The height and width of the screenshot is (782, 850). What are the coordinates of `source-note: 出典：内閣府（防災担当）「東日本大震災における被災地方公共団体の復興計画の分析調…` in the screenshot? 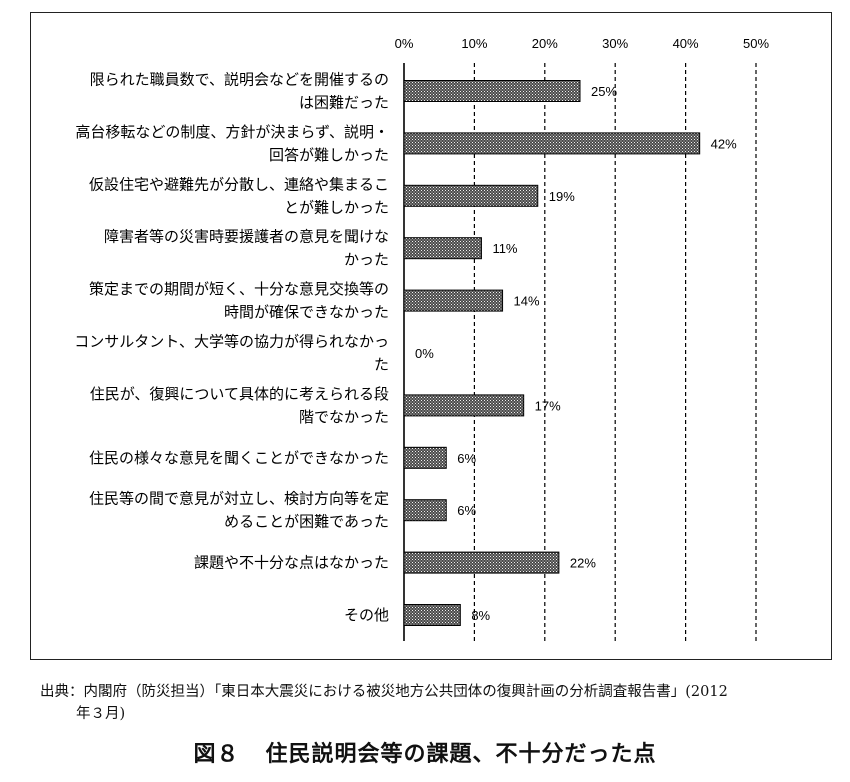 It's located at (435, 703).